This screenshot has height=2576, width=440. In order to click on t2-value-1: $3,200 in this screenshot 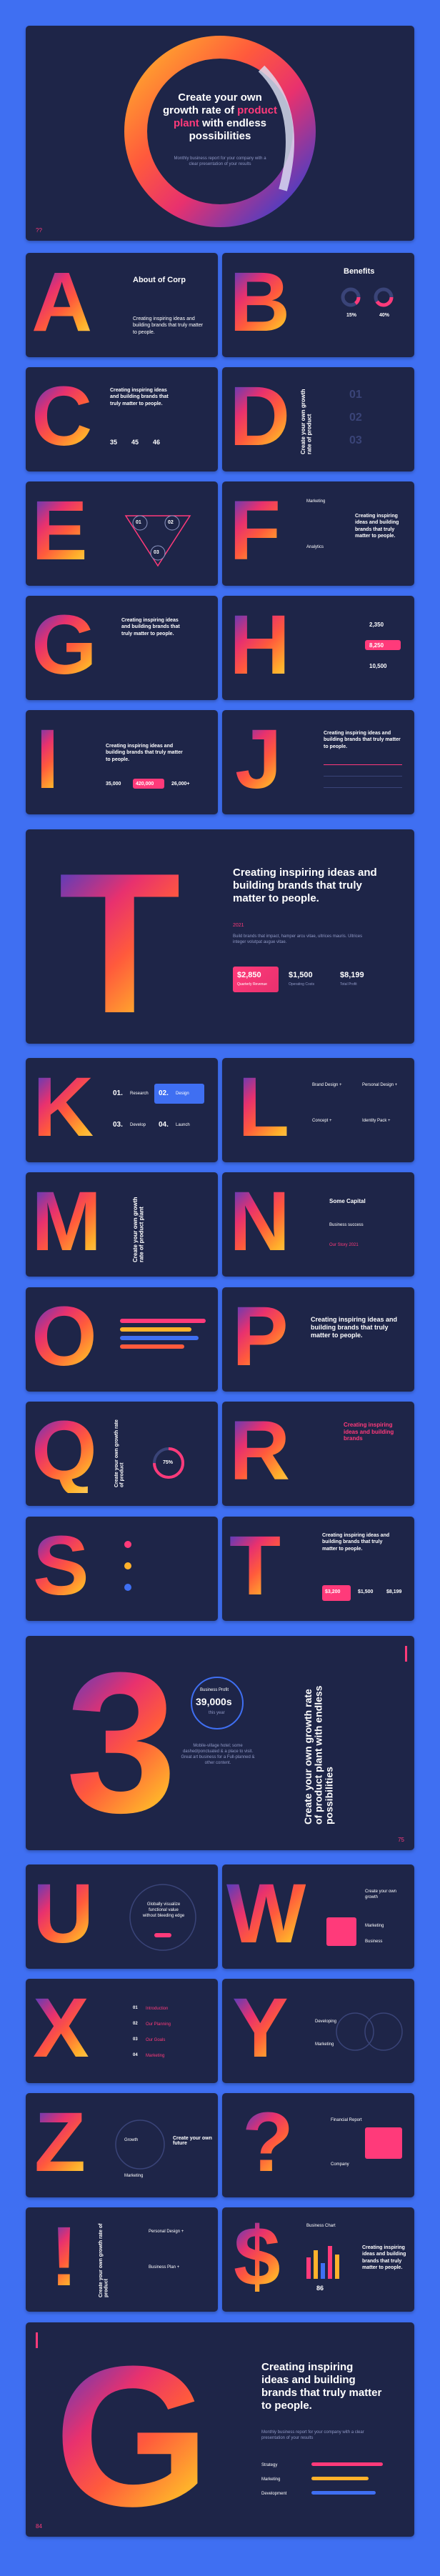, I will do `click(333, 1591)`.